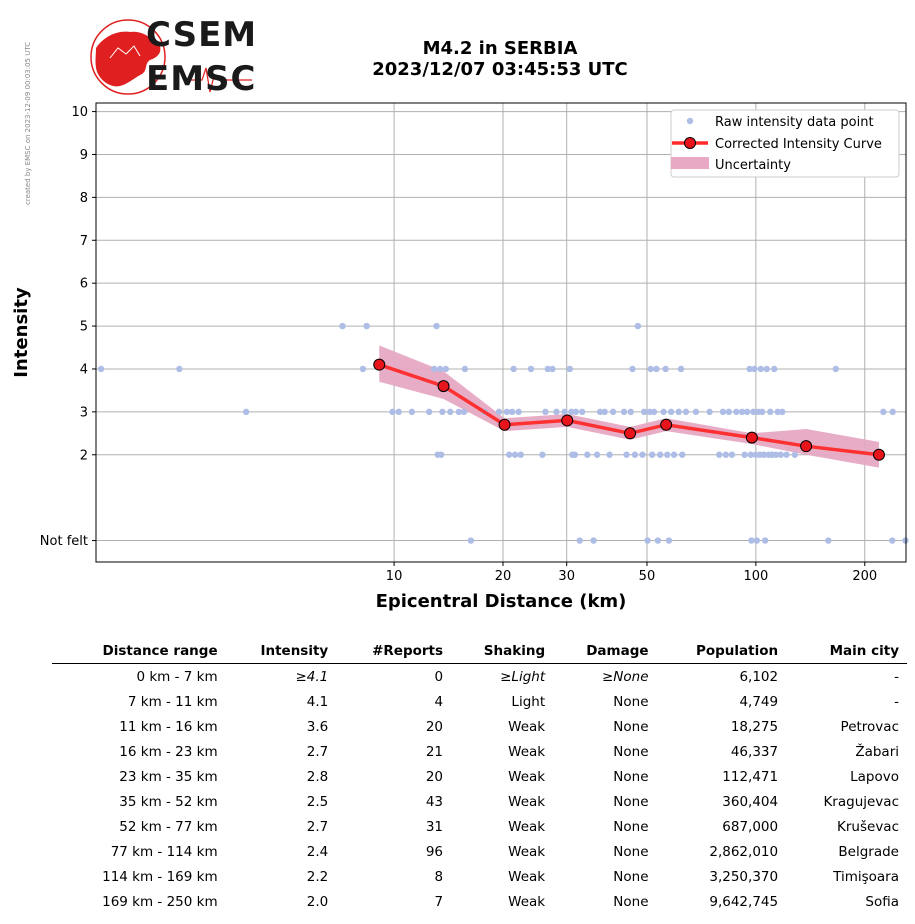 The width and height of the screenshot is (915, 924). Describe the element at coordinates (164, 851) in the screenshot. I see `cell-range: 77 km - 114 km` at that location.